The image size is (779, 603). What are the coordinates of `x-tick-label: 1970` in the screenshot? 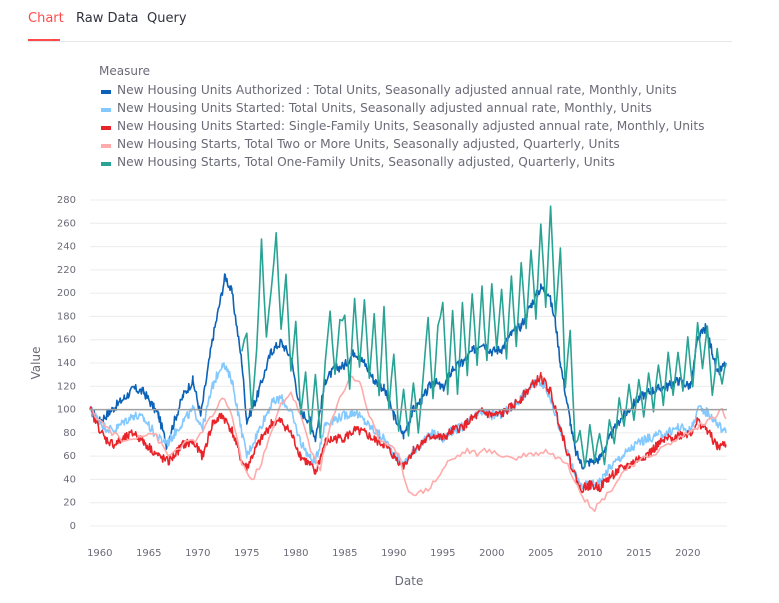 It's located at (197, 553).